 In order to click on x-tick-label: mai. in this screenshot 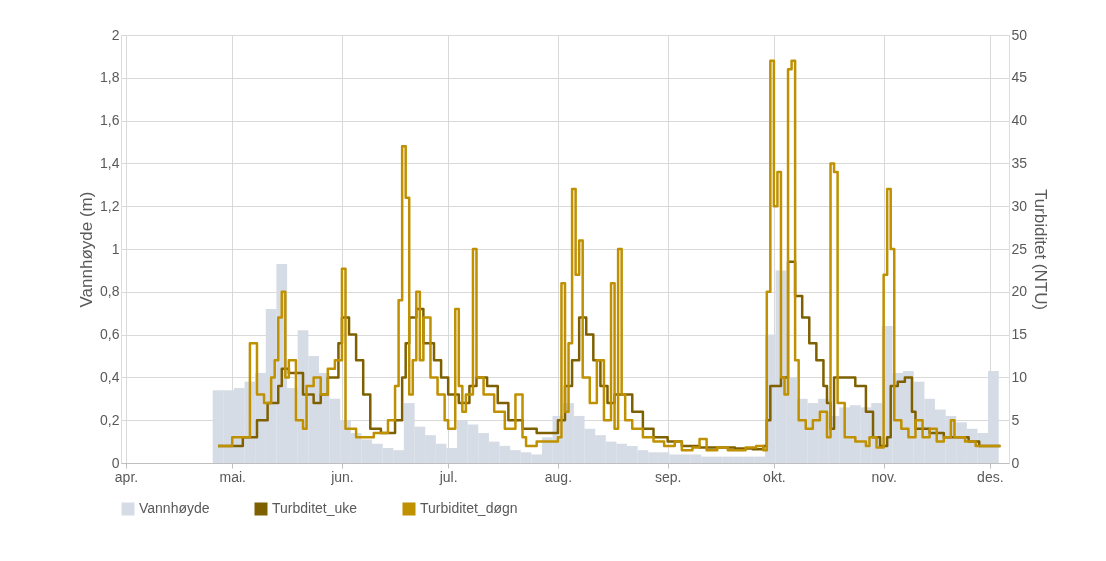, I will do `click(232, 476)`.